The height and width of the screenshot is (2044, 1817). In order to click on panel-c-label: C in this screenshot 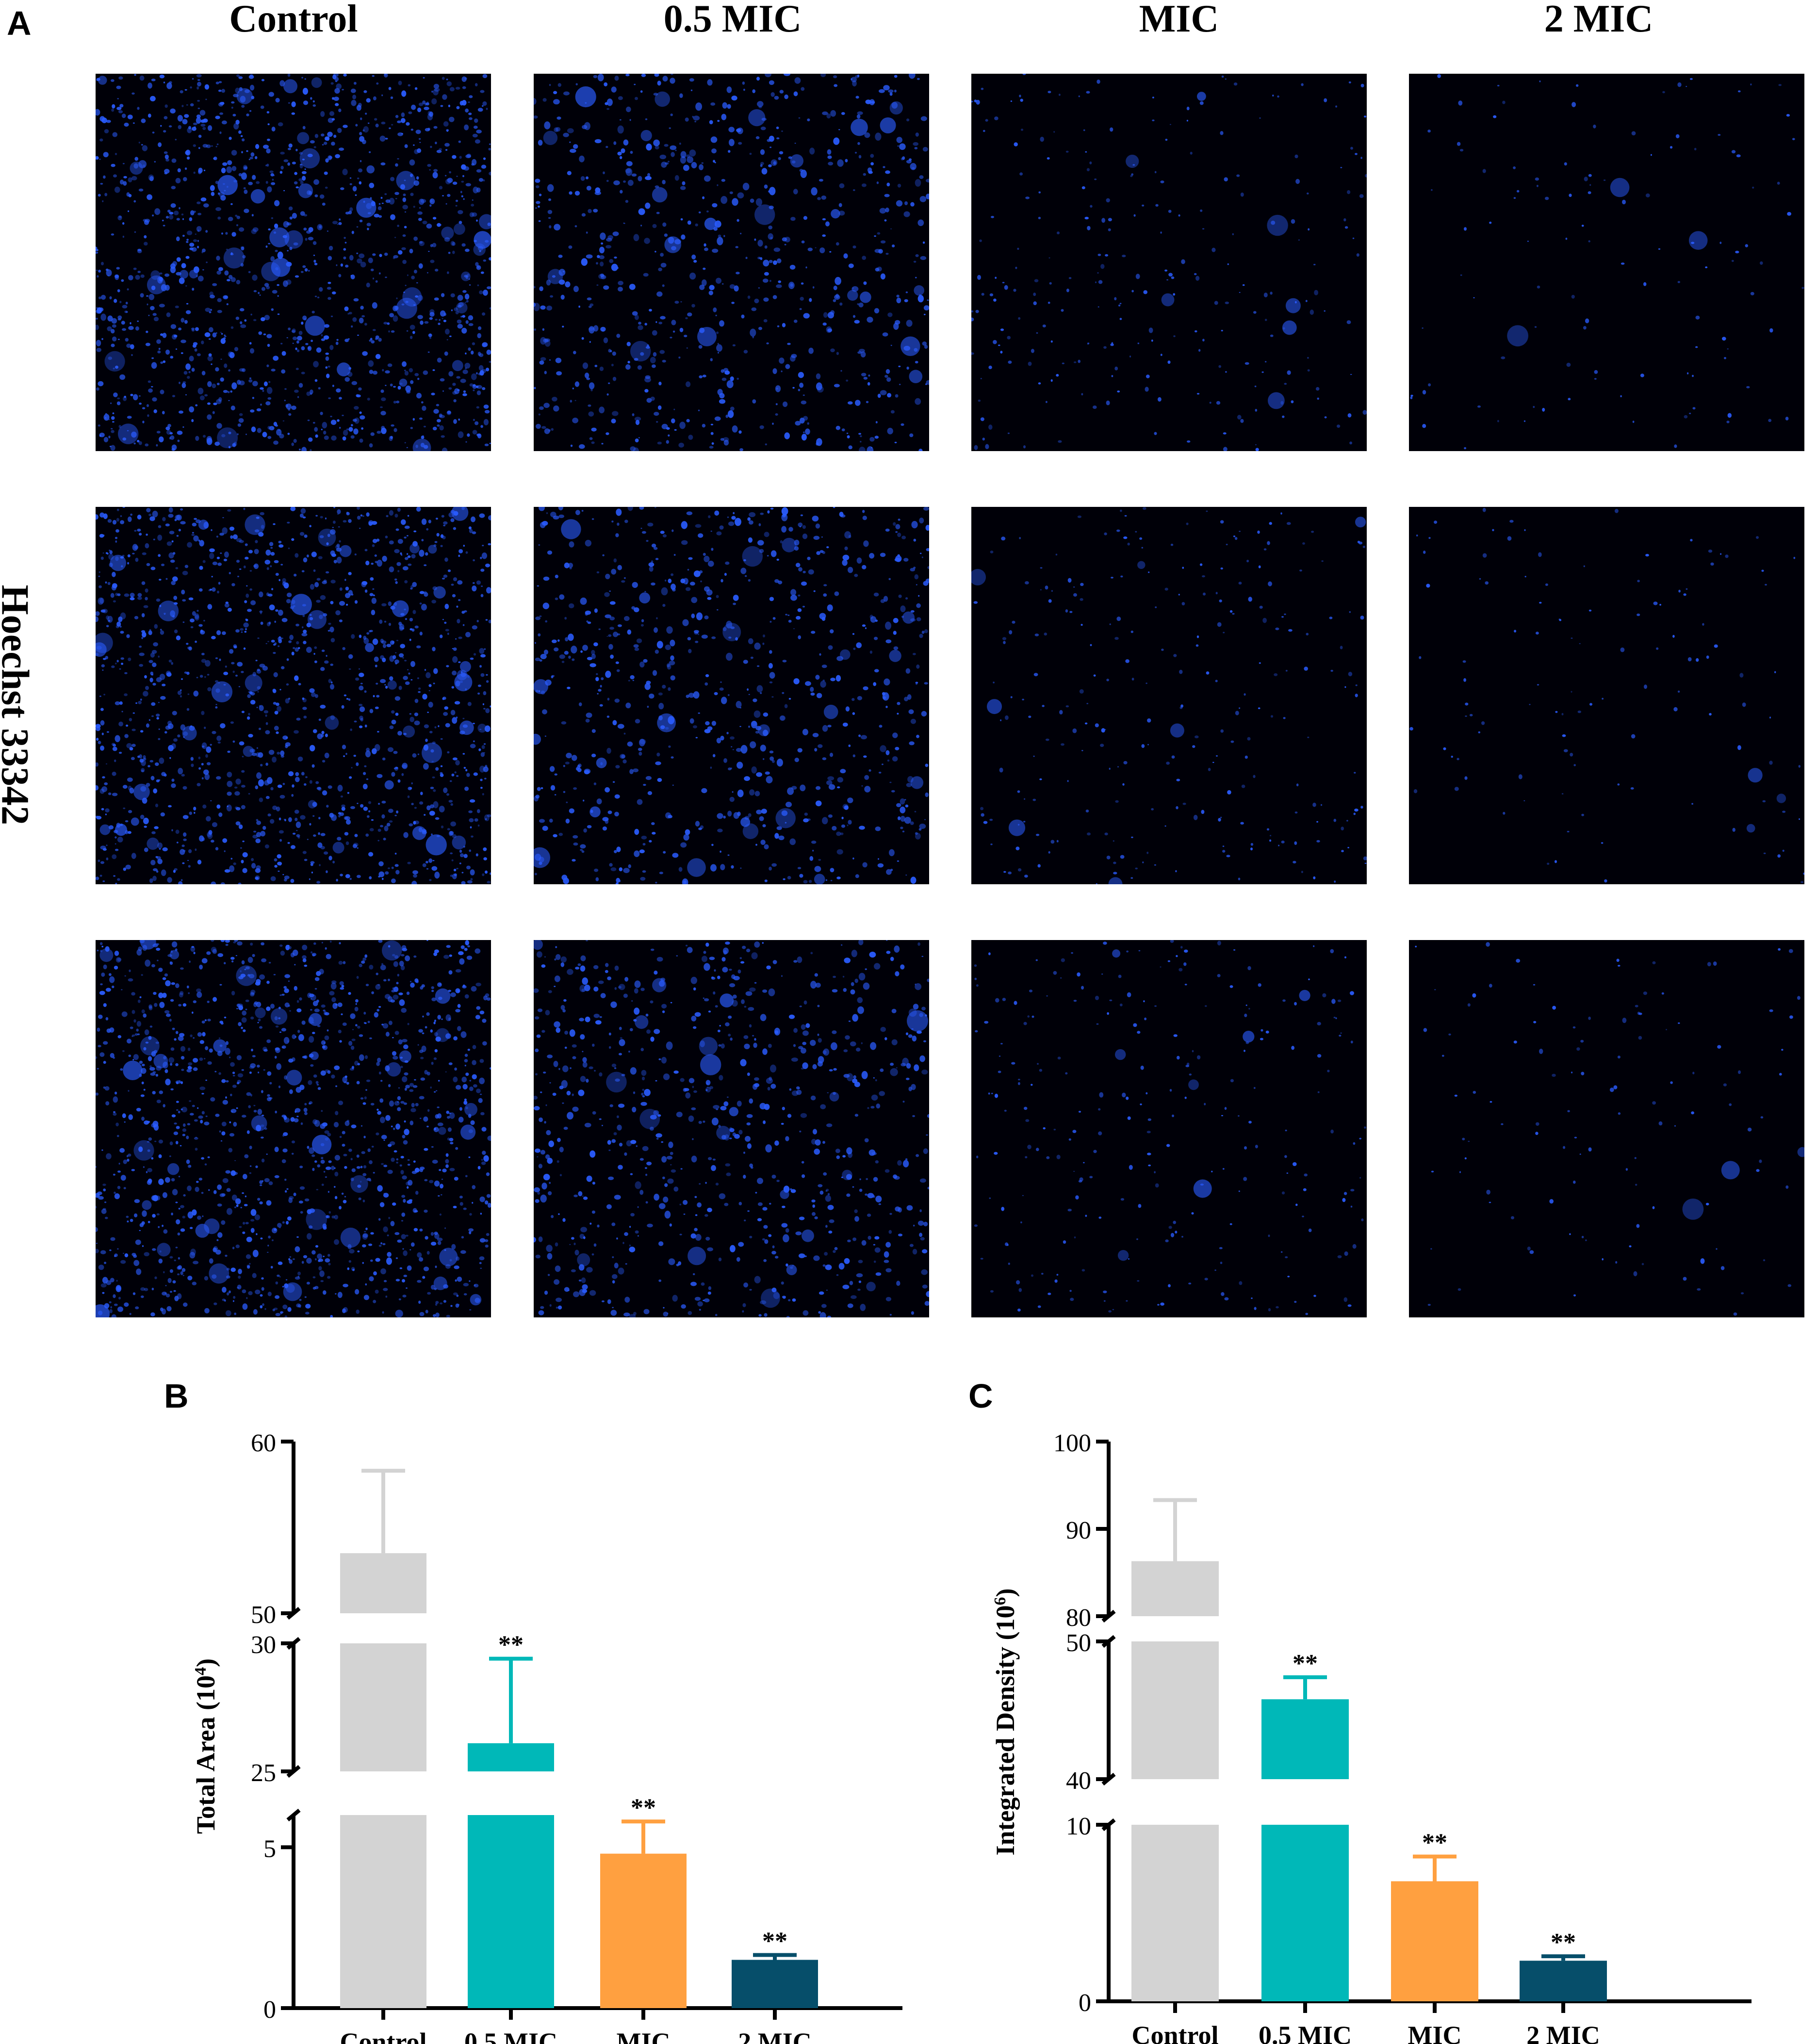, I will do `click(980, 1396)`.